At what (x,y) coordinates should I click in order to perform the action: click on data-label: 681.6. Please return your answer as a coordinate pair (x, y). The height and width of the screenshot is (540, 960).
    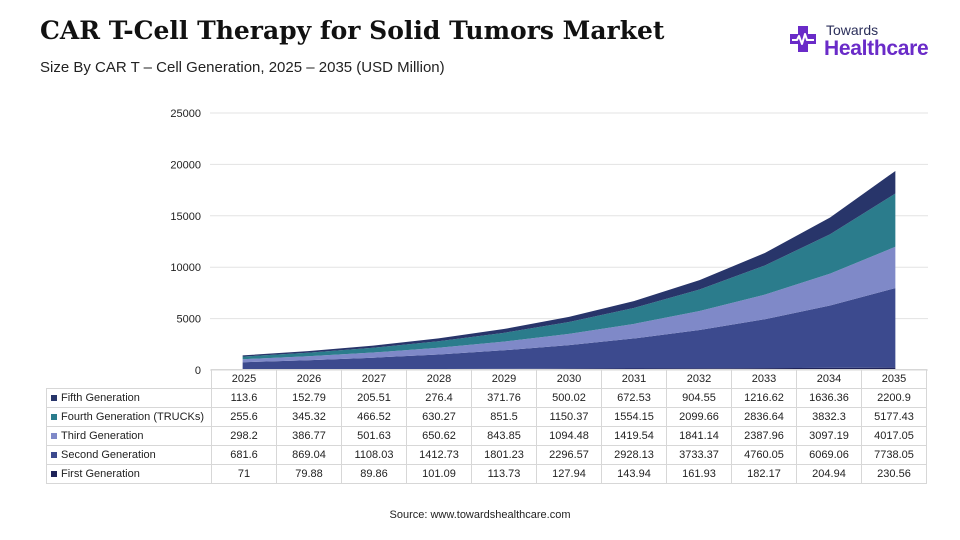
    Looking at the image, I should click on (244, 455).